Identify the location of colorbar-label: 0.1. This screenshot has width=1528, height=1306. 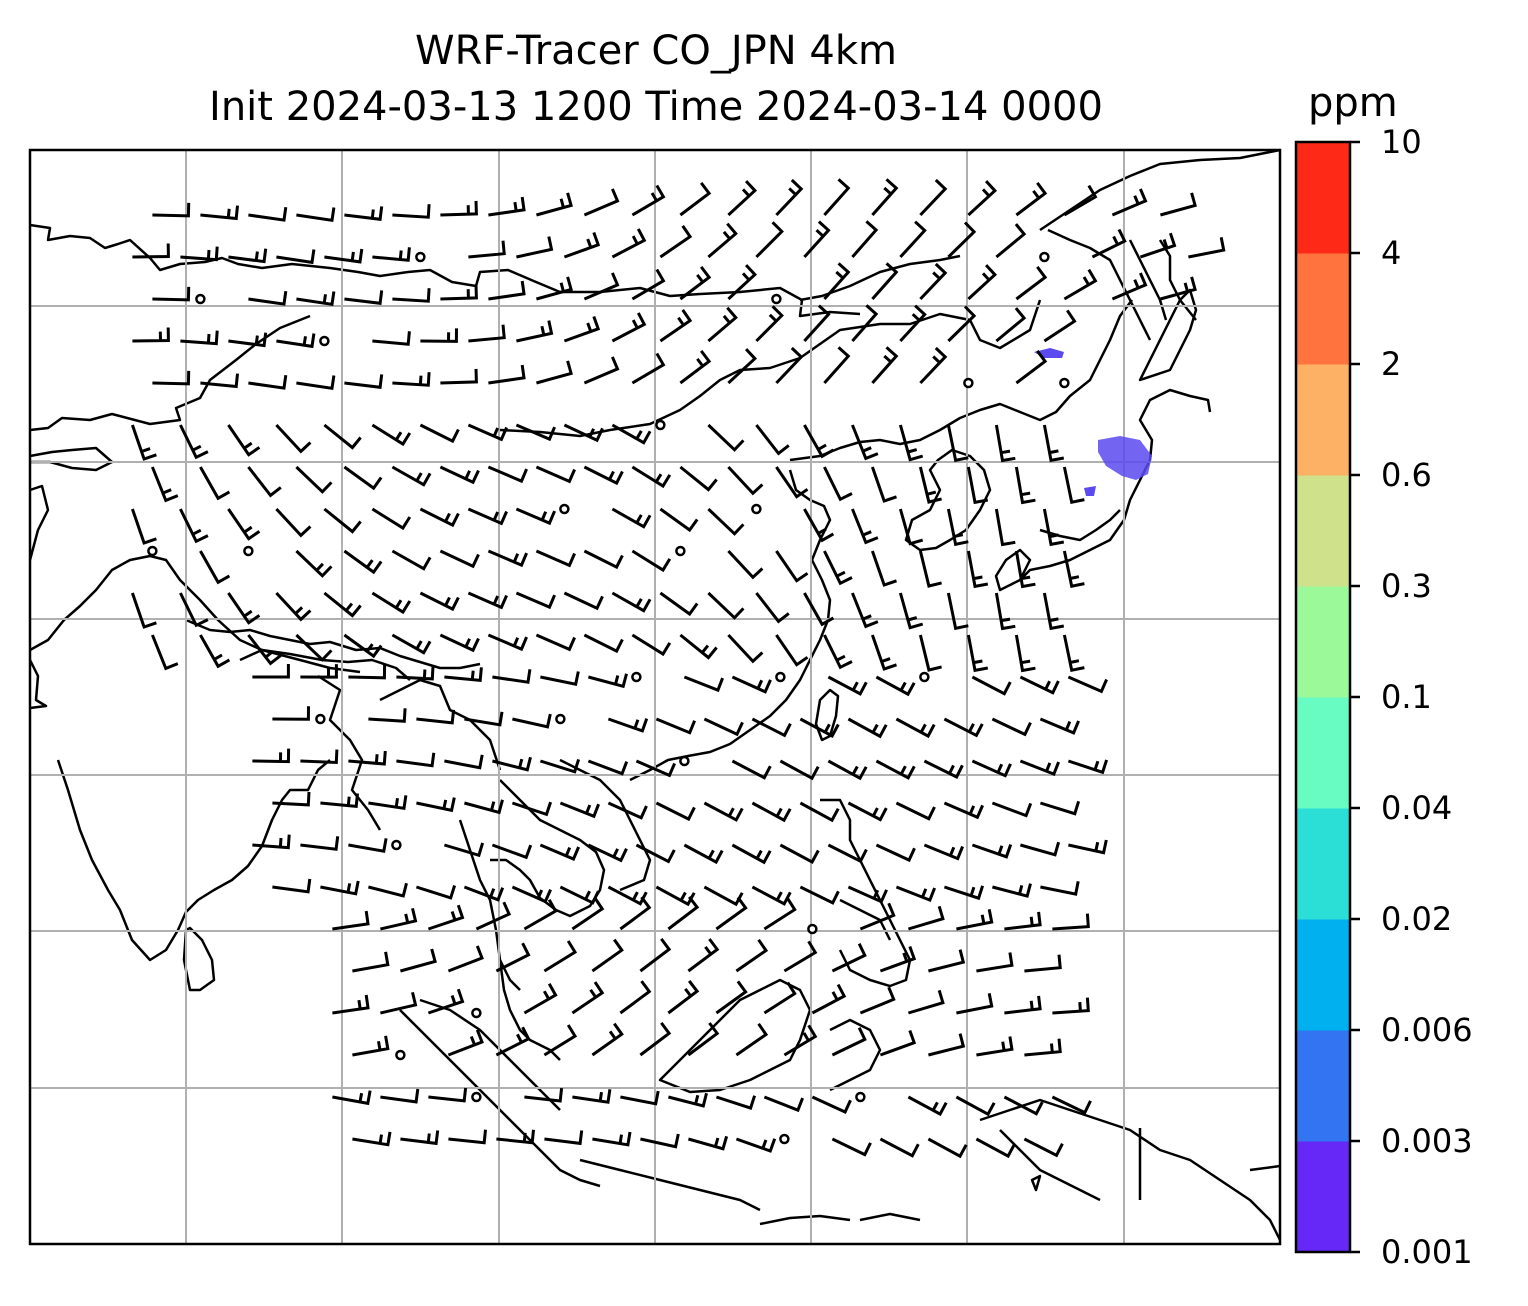
(1406, 697).